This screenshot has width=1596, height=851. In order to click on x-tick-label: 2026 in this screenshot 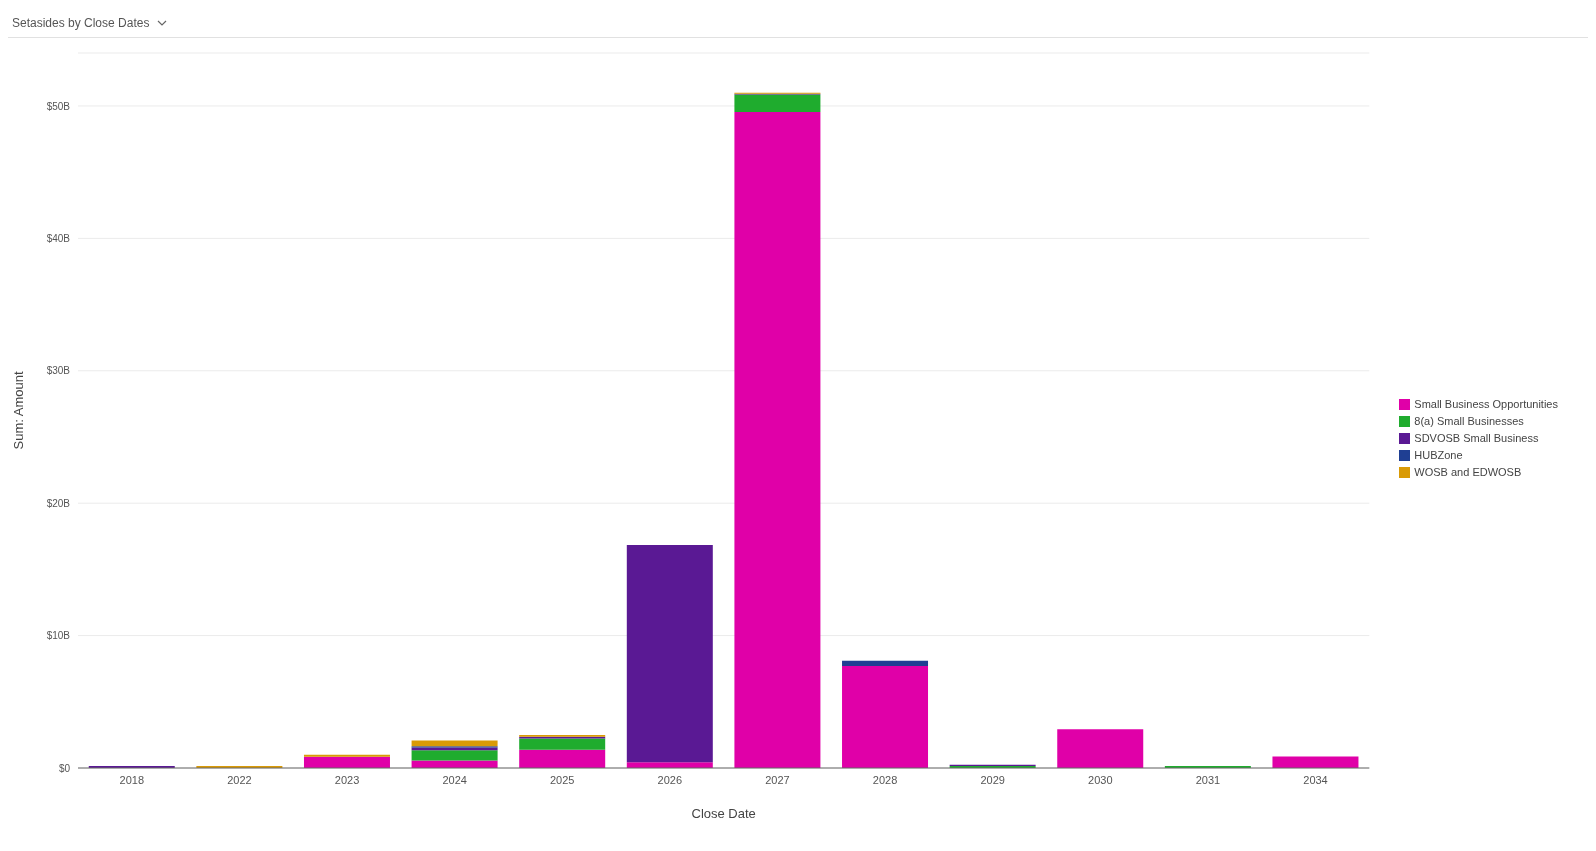, I will do `click(670, 779)`.